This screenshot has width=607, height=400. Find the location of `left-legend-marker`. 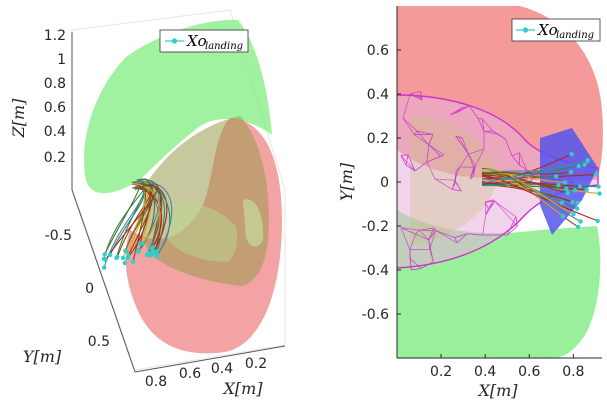

left-legend-marker is located at coordinates (174, 41).